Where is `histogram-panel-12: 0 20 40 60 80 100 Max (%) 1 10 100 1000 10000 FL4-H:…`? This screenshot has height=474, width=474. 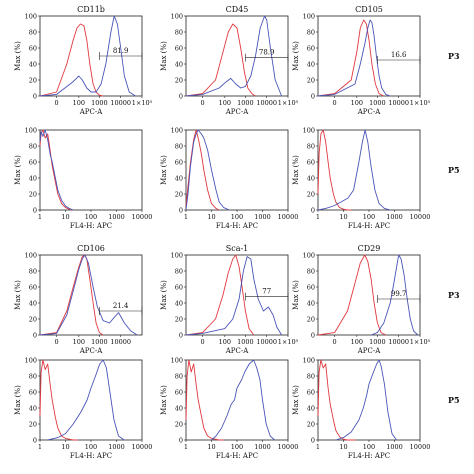 histogram-panel-12: 0 20 40 60 80 100 Max (%) 1 10 100 1000 10000 FL4-H:… is located at coordinates (361, 409).